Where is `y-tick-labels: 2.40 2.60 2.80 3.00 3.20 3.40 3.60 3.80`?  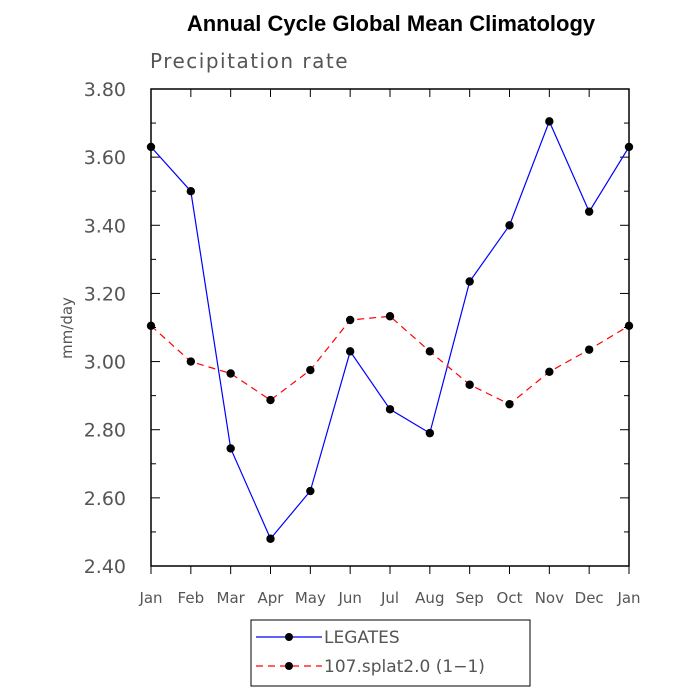 y-tick-labels: 2.40 2.60 2.80 3.00 3.20 3.40 3.60 3.80 is located at coordinates (105, 328).